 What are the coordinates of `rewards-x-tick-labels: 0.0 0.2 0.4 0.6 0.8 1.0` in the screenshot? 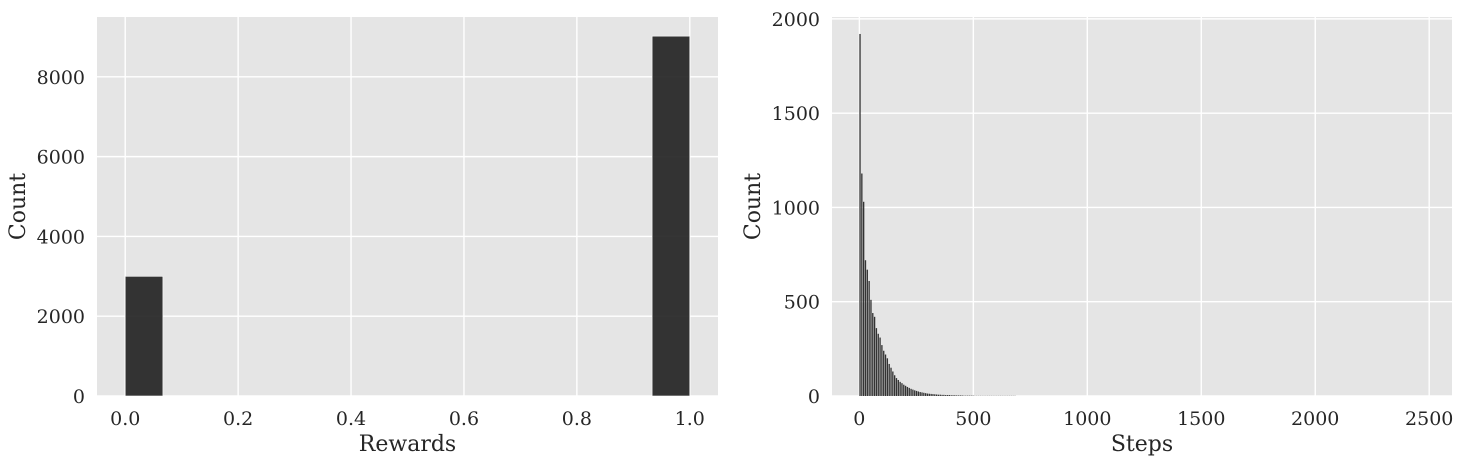 It's located at (407, 419).